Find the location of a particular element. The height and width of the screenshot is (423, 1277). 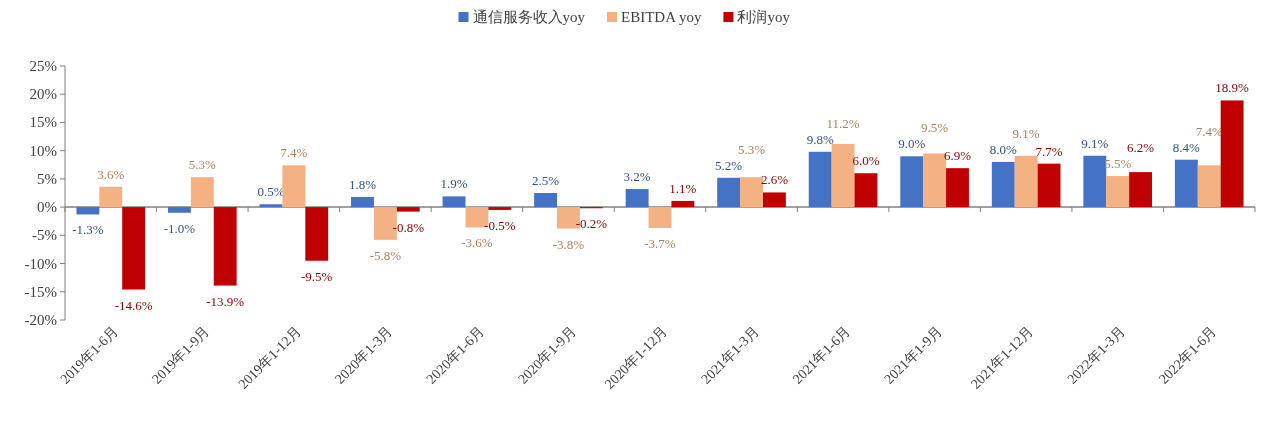

data-label: 6.0% is located at coordinates (866, 161).